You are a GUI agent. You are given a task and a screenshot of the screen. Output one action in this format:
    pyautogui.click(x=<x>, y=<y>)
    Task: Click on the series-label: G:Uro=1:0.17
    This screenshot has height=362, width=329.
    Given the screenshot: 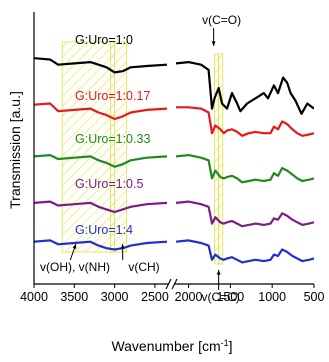 What is the action you would take?
    pyautogui.click(x=112, y=96)
    